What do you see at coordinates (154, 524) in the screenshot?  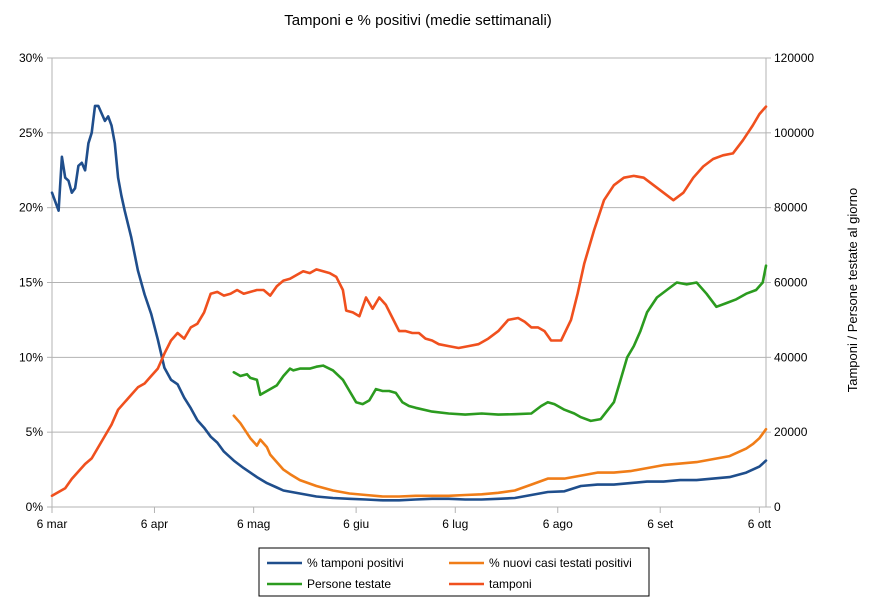 I see `x-tick-label: 6 apr` at bounding box center [154, 524].